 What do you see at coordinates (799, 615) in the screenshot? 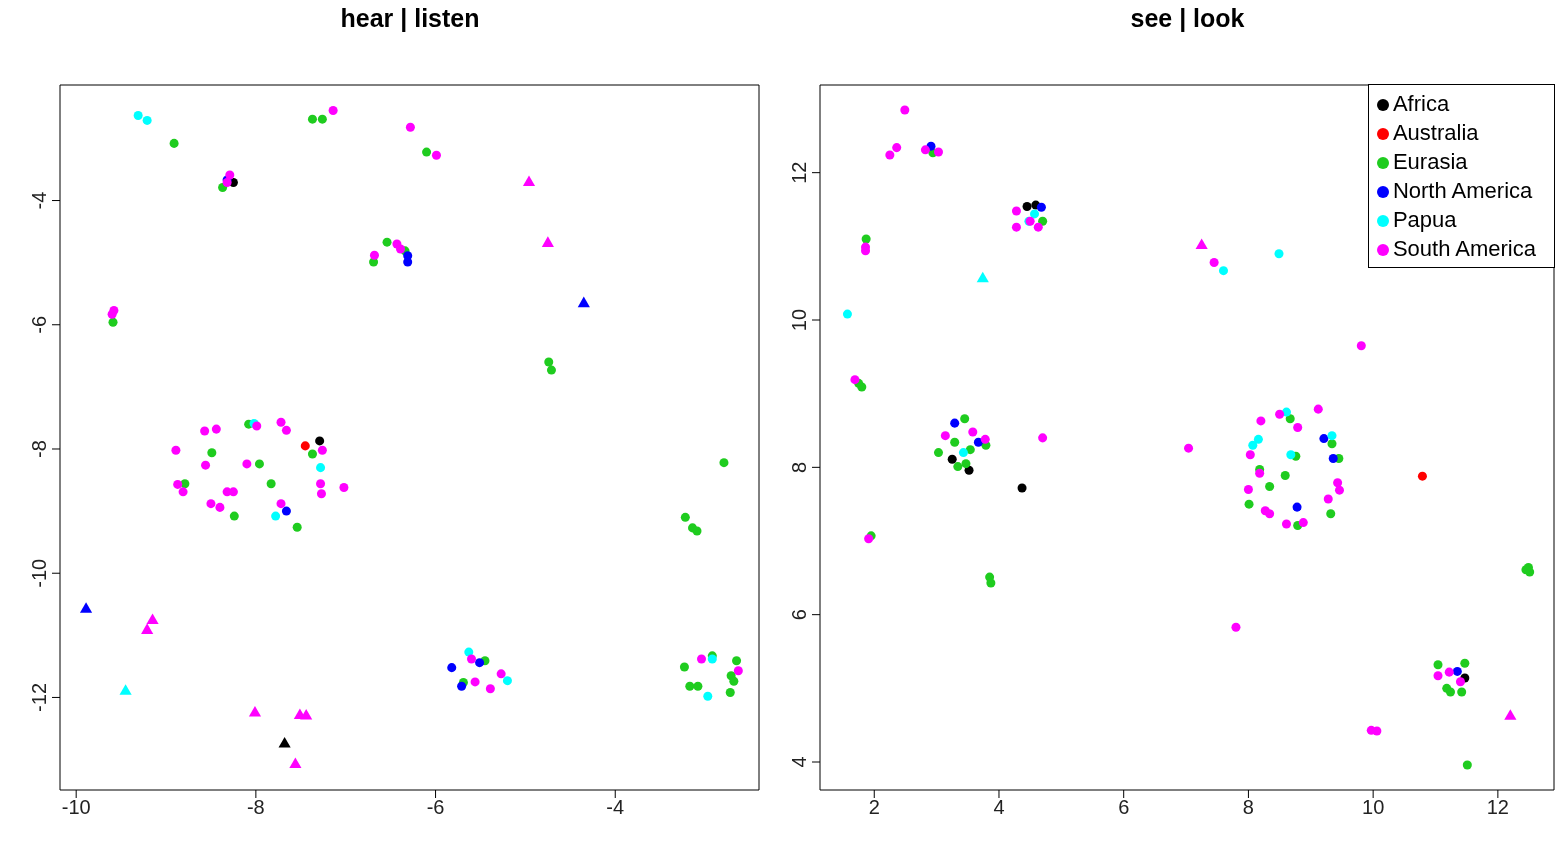
I see `y-tick-label: 6` at bounding box center [799, 615].